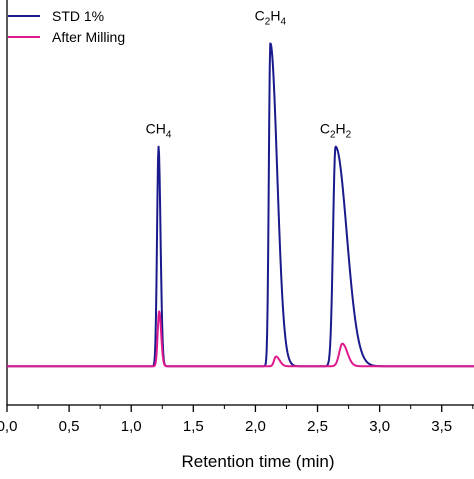  Describe the element at coordinates (237, 420) in the screenshot. I see `x-axis-ticks: 0,0 0,5 1,0 1,5 2,0 2,5 3,0 3,5` at that location.